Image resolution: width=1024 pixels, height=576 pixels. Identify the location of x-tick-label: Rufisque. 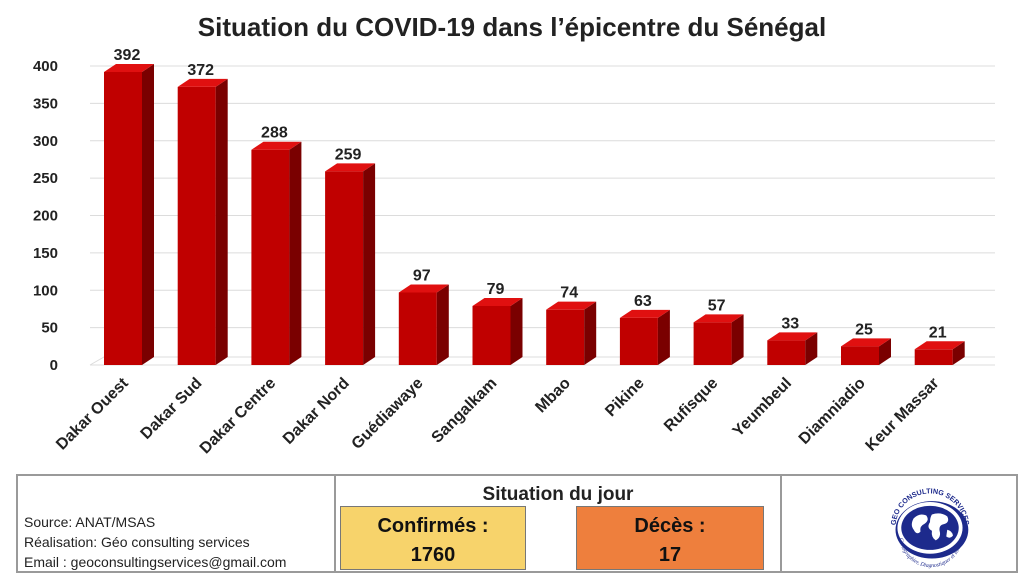
(691, 405).